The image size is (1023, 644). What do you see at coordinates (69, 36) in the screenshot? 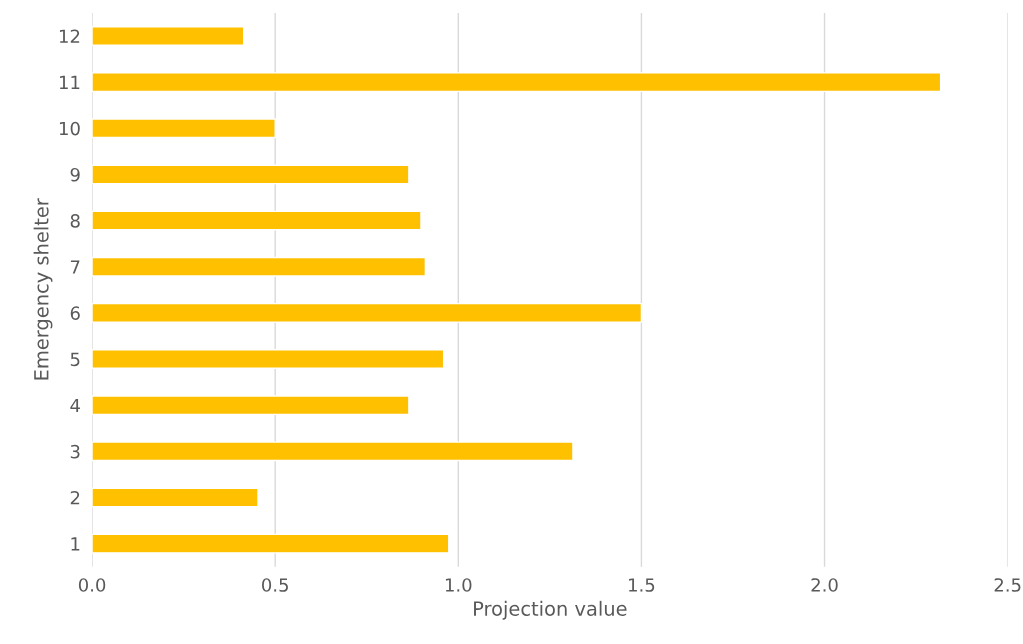
I see `y-tick-label: 12` at bounding box center [69, 36].